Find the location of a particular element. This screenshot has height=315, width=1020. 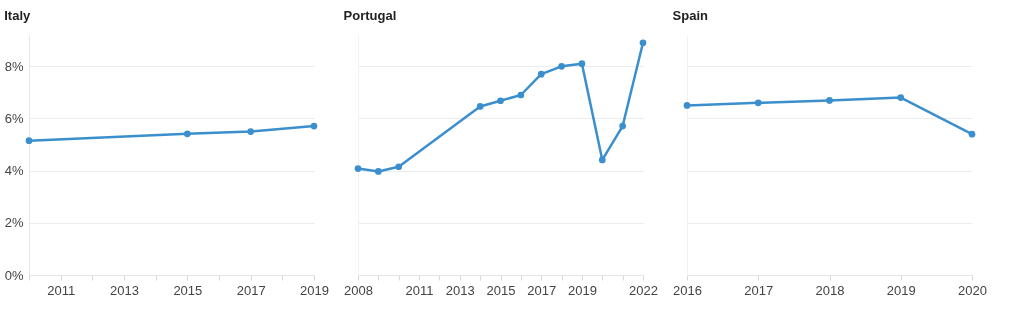

chart-title: Italy is located at coordinates (17, 15).